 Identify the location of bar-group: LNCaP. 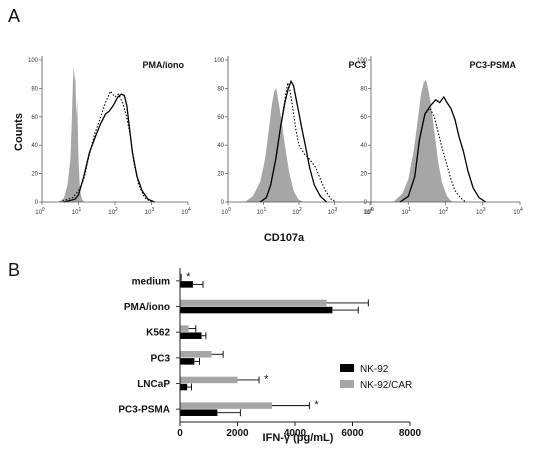
(198, 383).